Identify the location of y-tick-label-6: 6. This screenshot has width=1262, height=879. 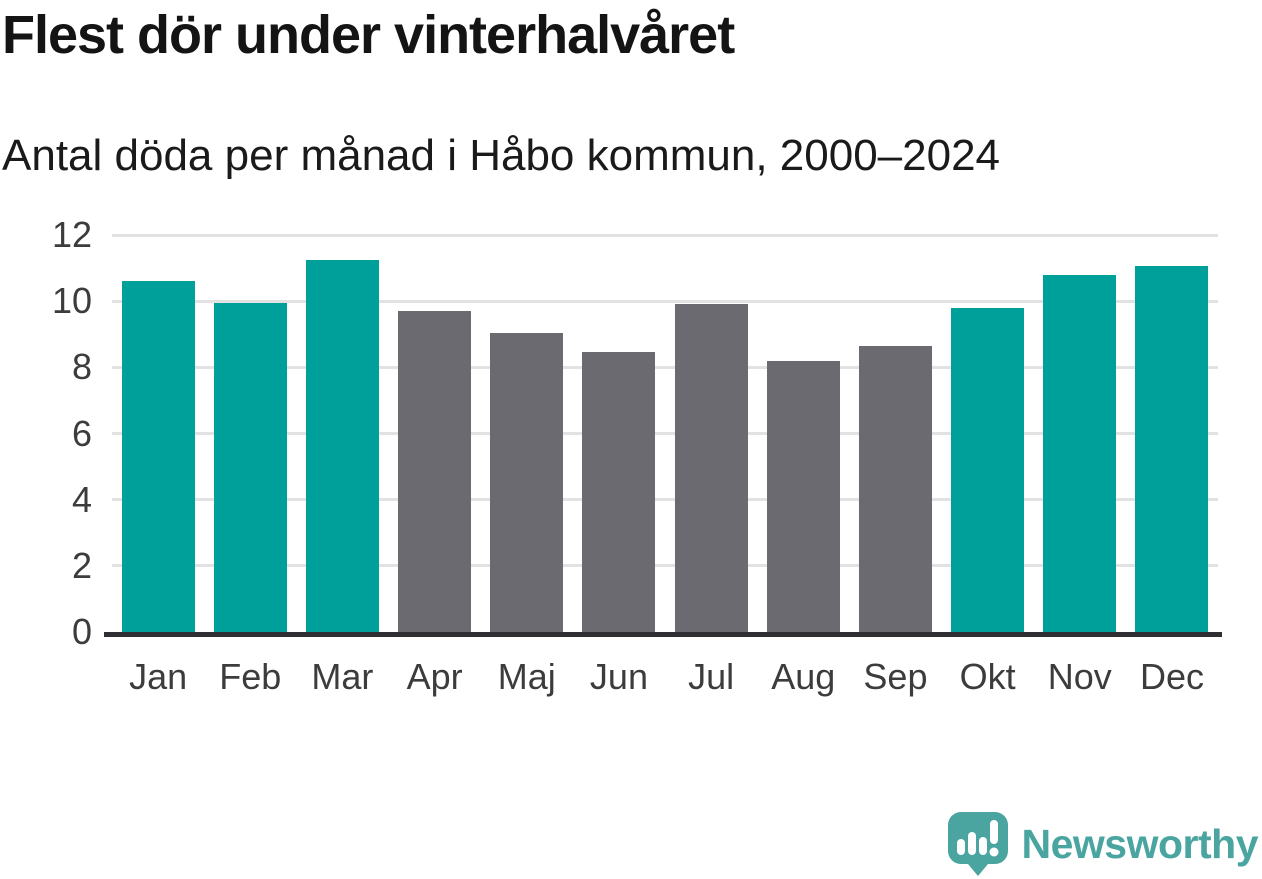
(81, 433).